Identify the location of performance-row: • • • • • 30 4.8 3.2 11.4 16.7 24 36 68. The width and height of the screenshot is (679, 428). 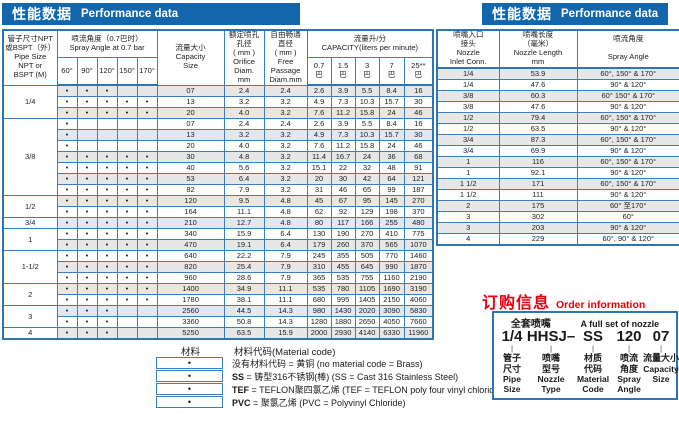
(218, 157).